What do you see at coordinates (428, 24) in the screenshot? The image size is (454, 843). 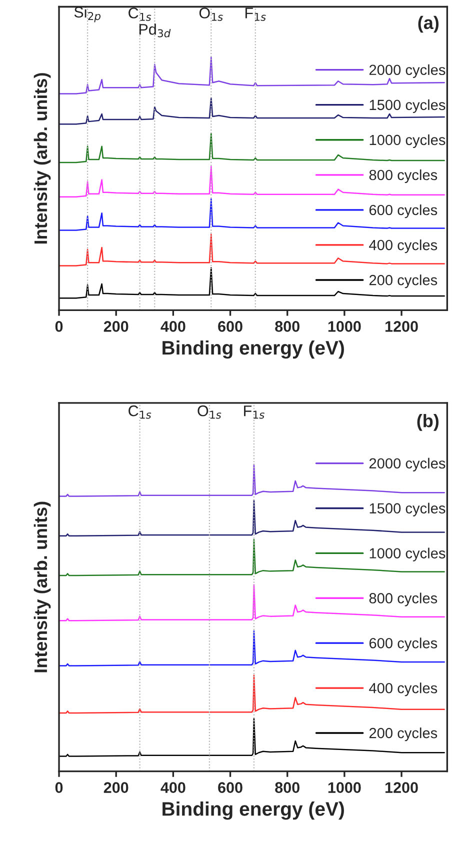 I see `text: (a)` at bounding box center [428, 24].